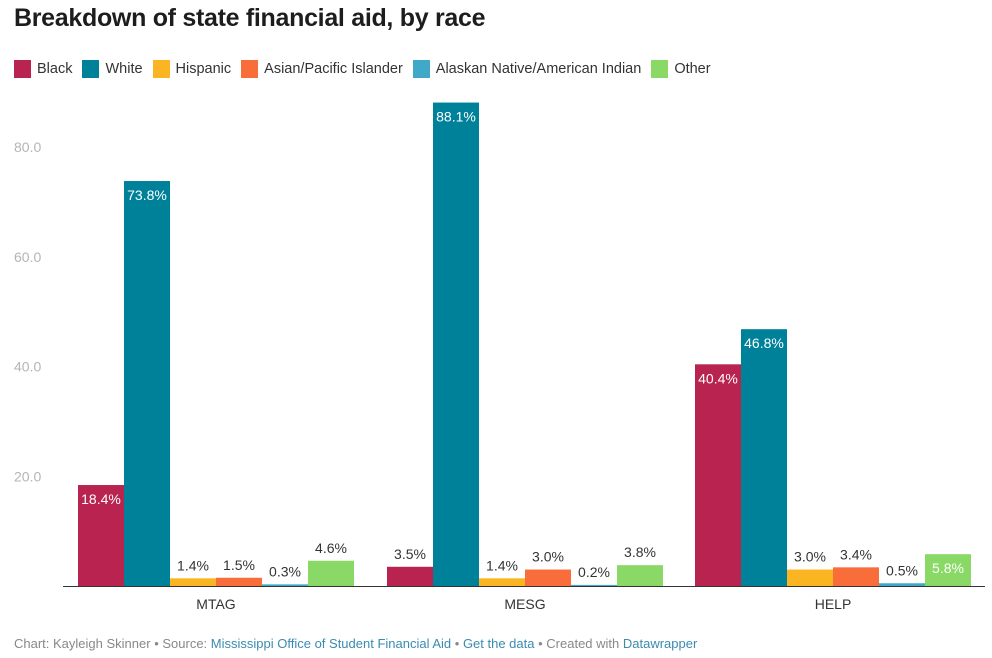 The image size is (992, 658). Describe the element at coordinates (594, 572) in the screenshot. I see `data-label: 0.2%` at that location.